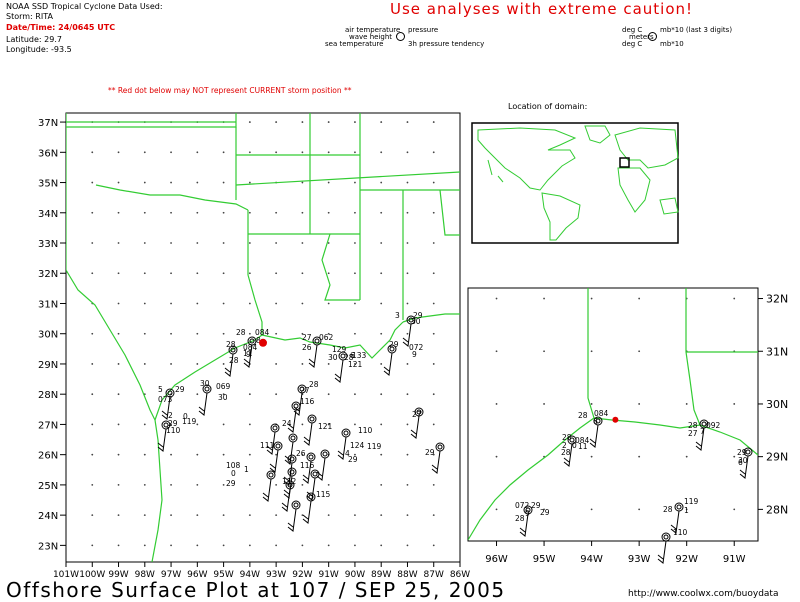 The height and width of the screenshot is (602, 800). I want to click on station-label: 110, so click(365, 430).